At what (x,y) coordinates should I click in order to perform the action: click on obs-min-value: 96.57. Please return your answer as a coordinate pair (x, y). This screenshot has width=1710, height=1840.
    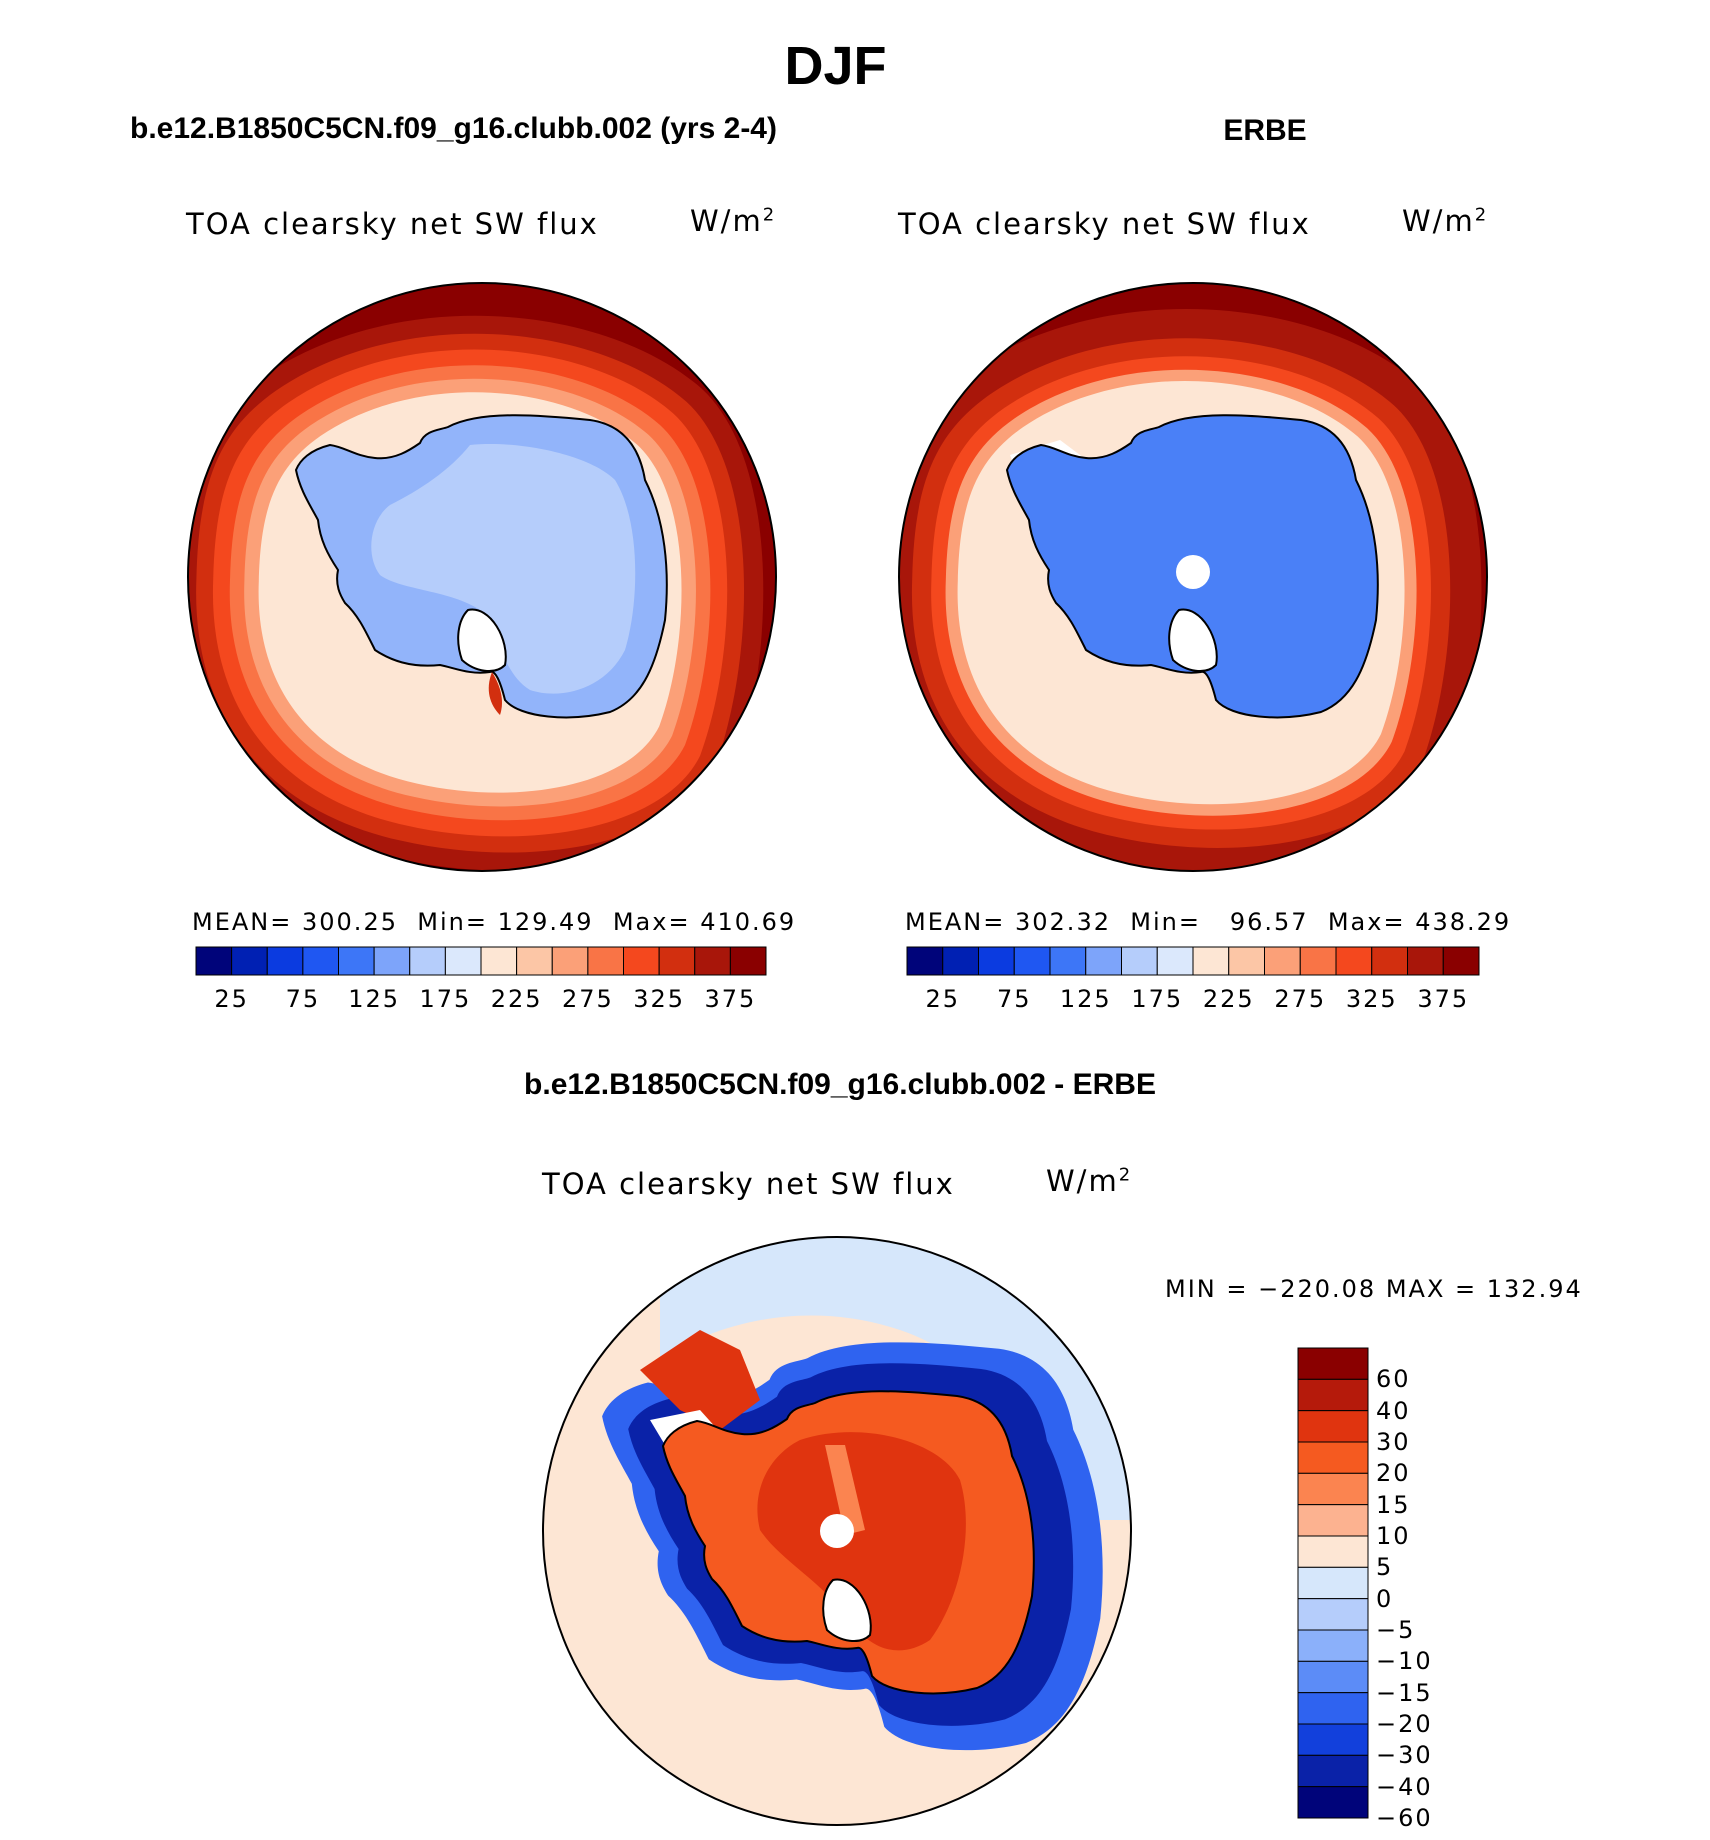
    Looking at the image, I should click on (1269, 922).